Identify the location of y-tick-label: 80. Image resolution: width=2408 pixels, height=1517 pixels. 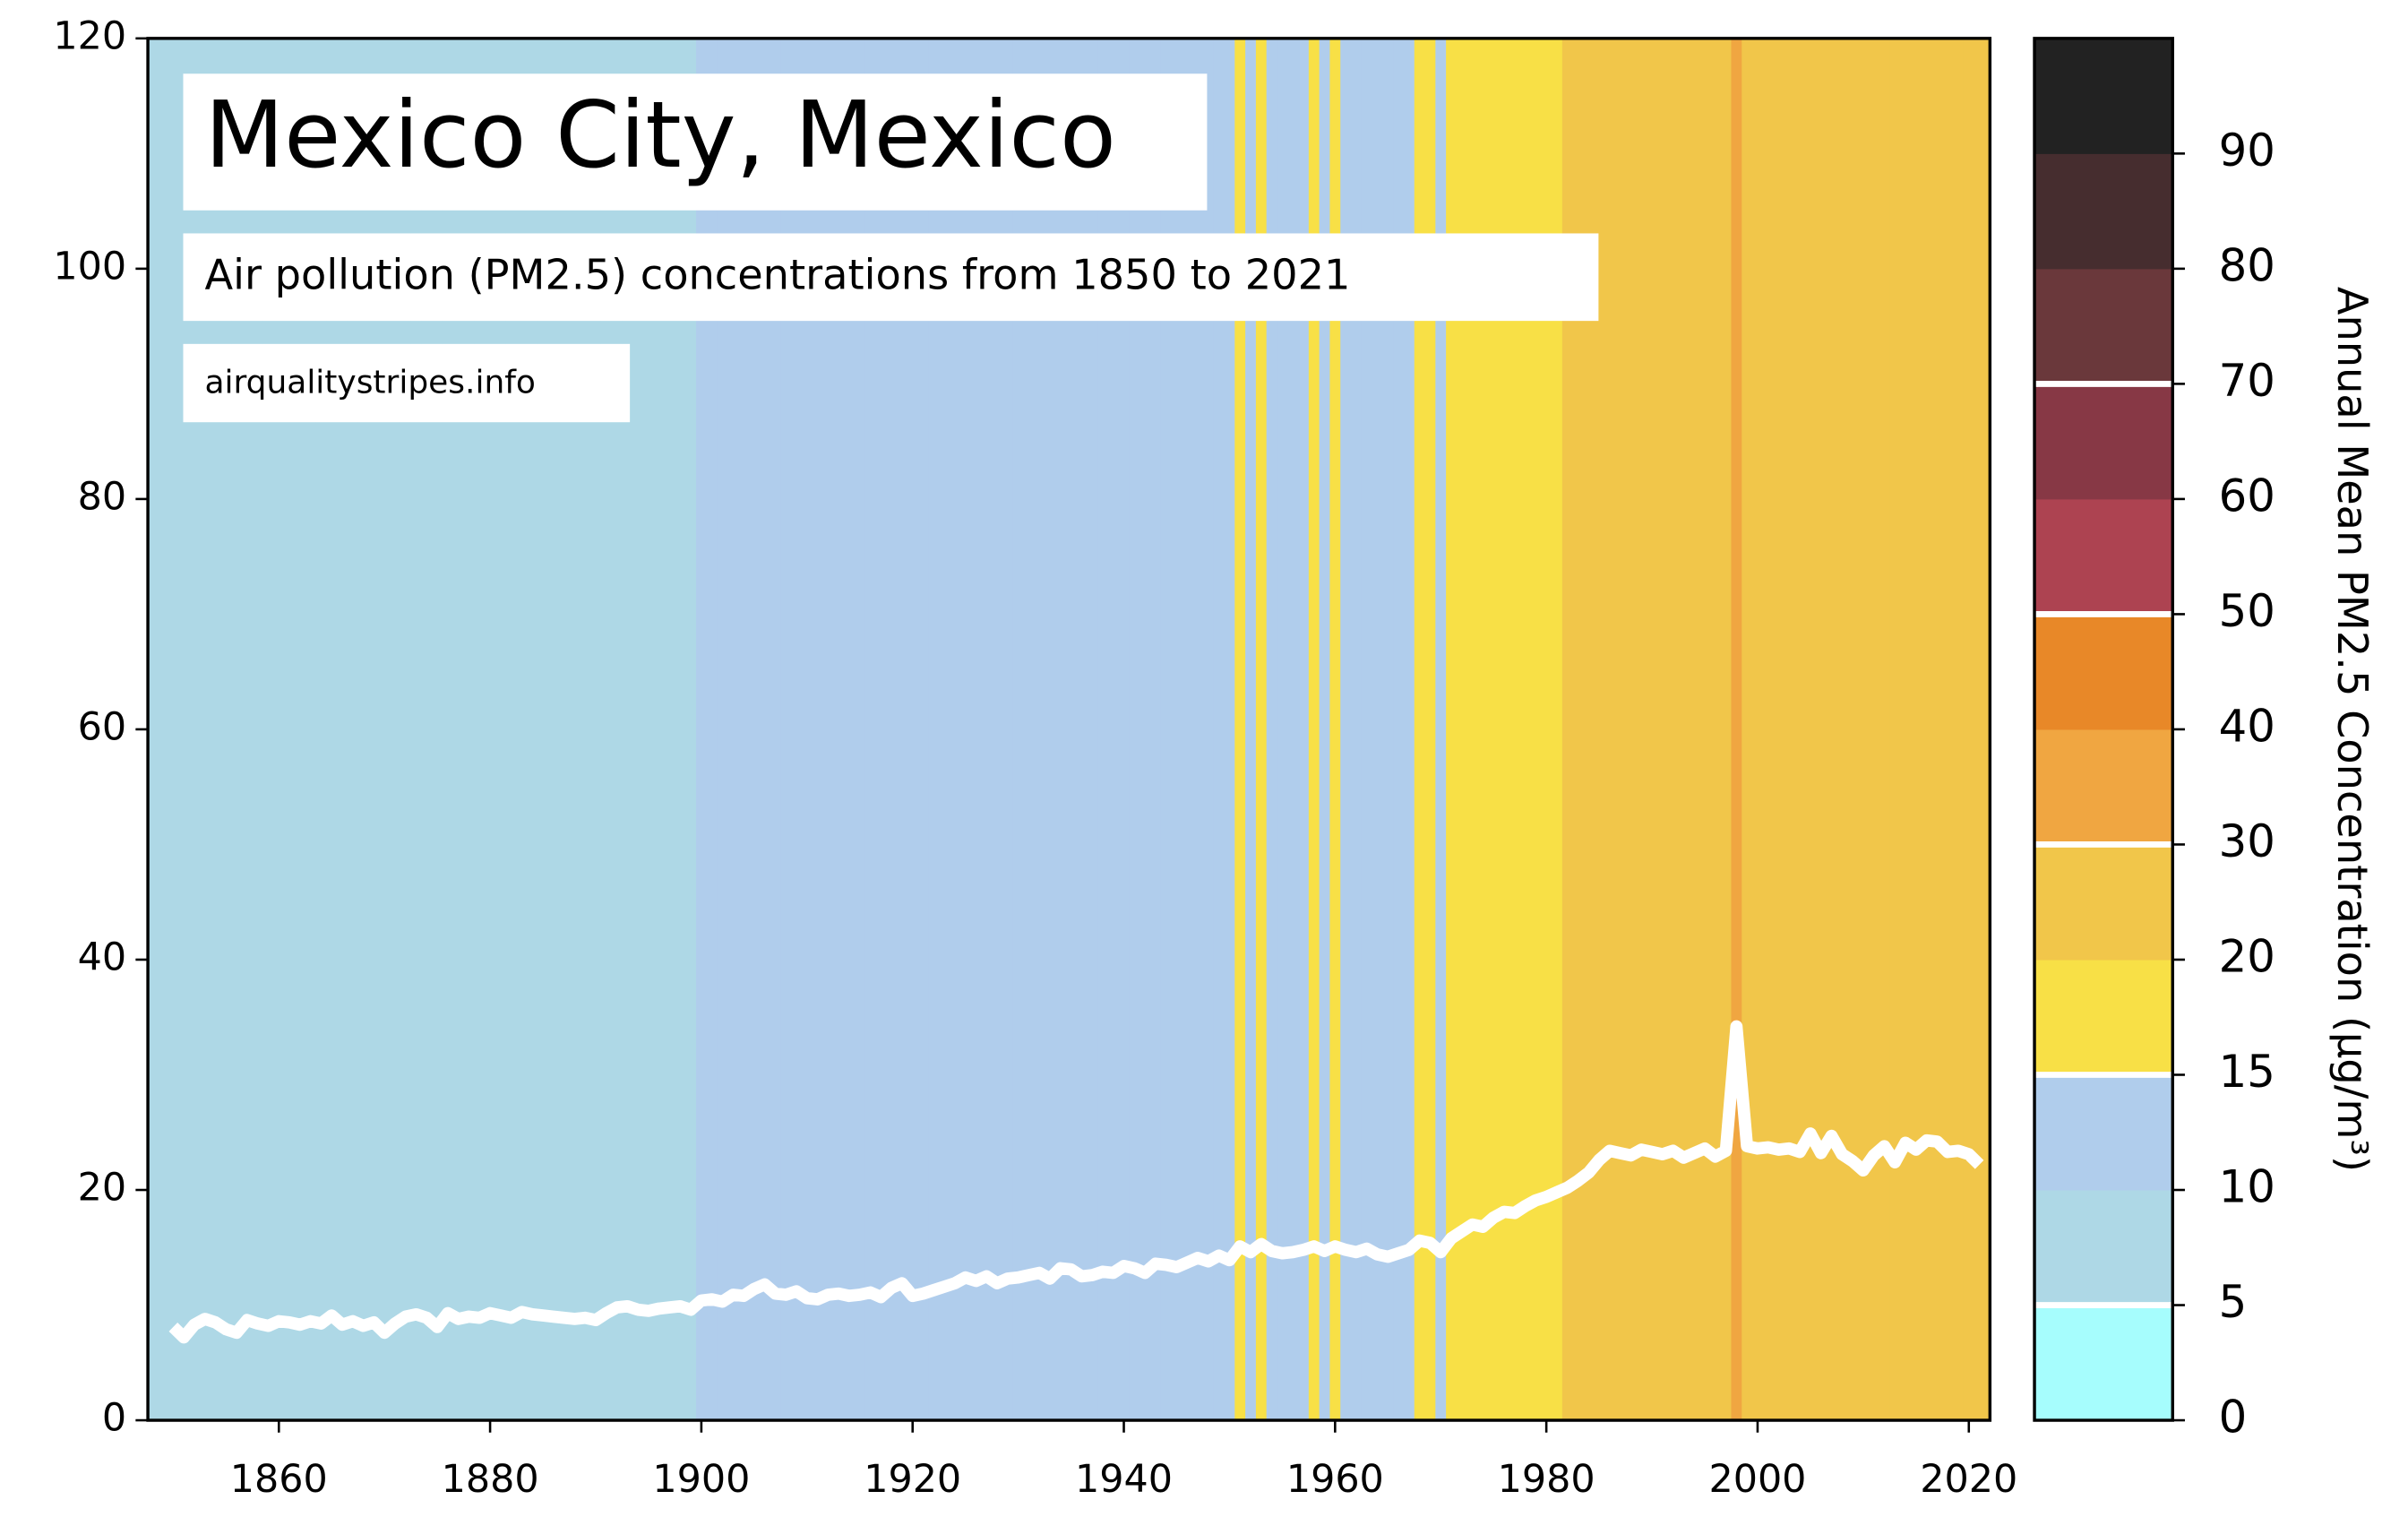
(103, 496).